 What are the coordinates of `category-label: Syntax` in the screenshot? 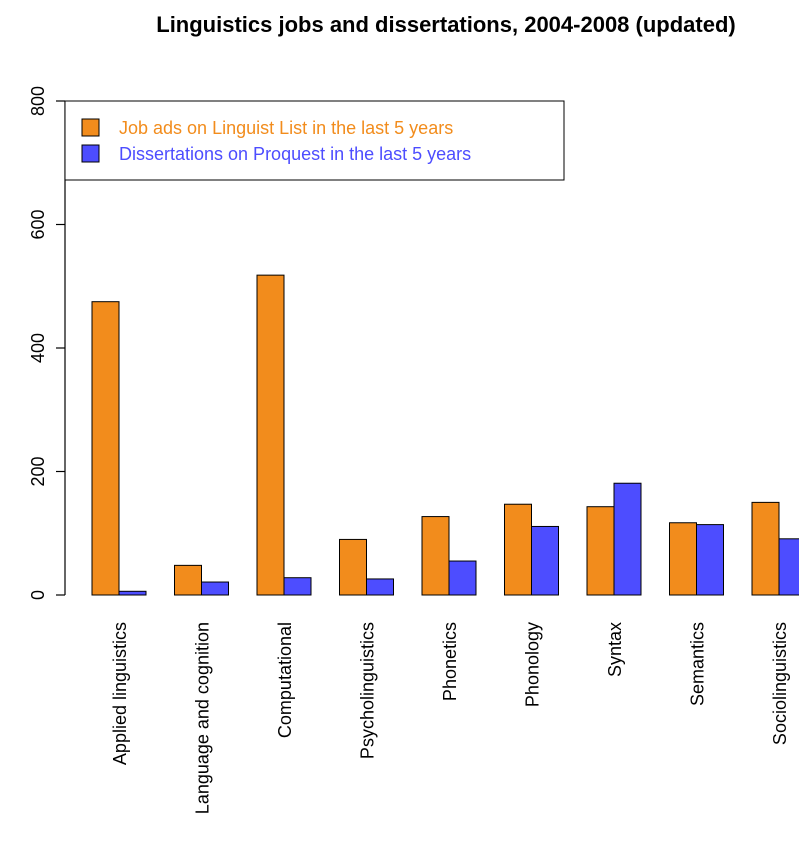 It's located at (615, 649).